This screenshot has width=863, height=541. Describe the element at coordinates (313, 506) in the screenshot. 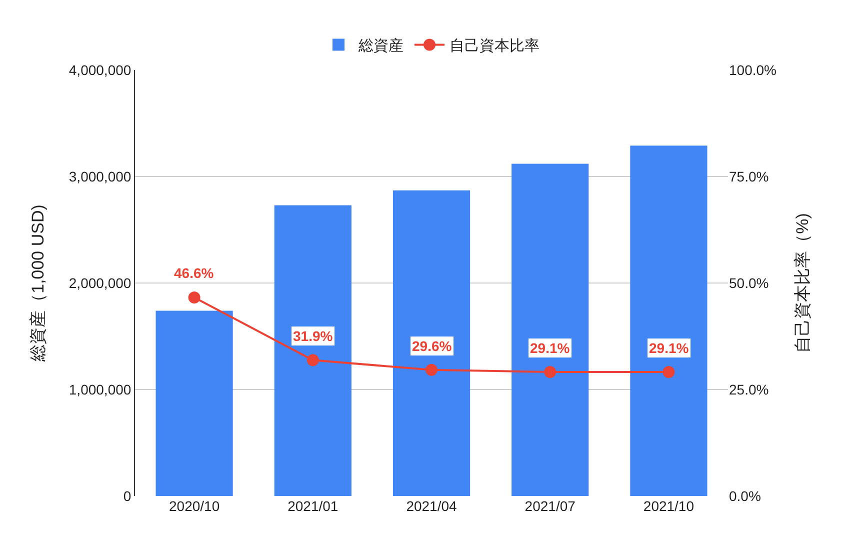

I see `x-tick-label: 2021/01` at that location.